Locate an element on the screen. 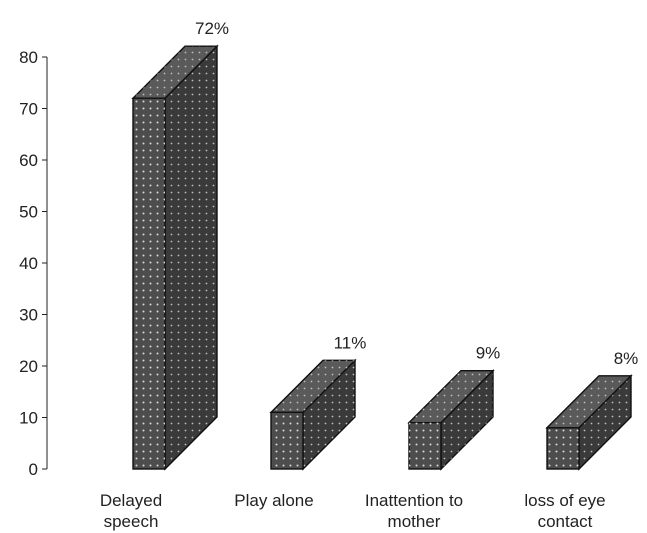 Image resolution: width=647 pixels, height=533 pixels. bar: 9% is located at coordinates (454, 407).